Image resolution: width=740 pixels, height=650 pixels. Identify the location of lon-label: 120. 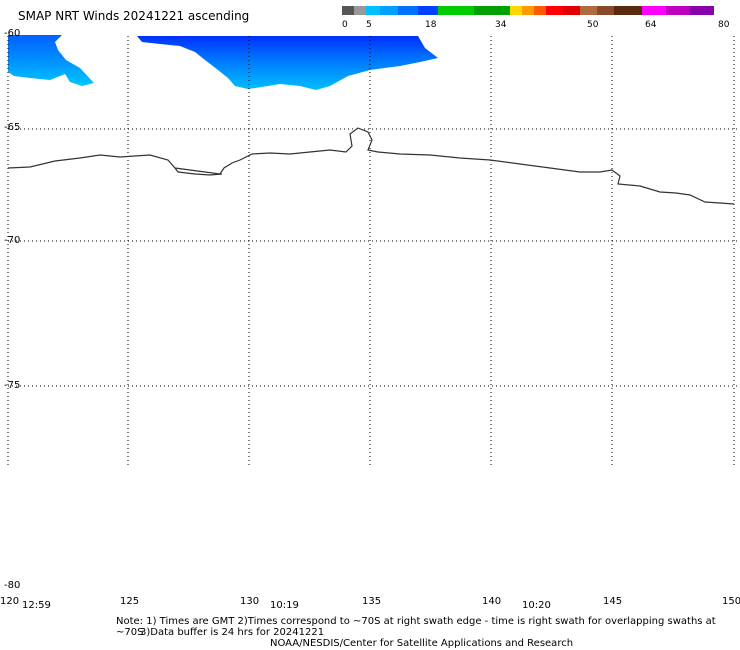
(10, 601).